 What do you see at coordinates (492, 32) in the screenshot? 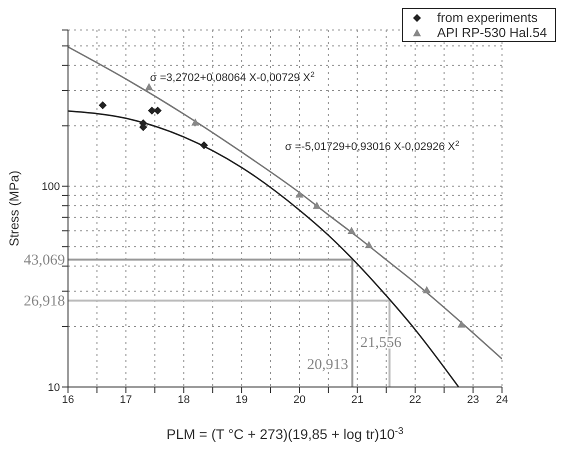
I see `legend-label: API RP-530 Hal.54` at bounding box center [492, 32].